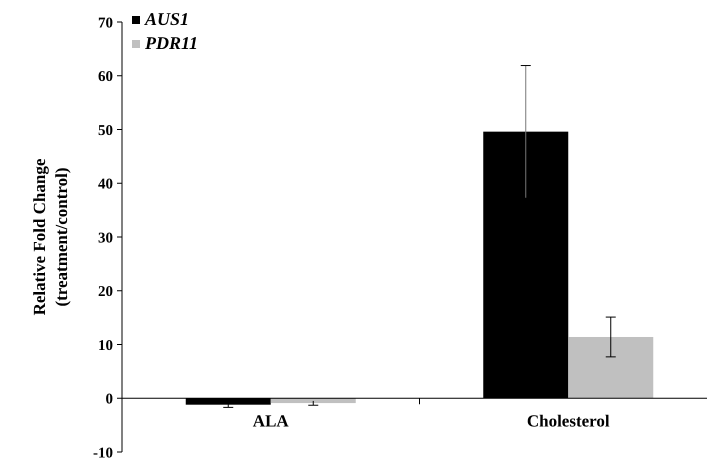  What do you see at coordinates (103, 453) in the screenshot?
I see `y-tick-label: -10` at bounding box center [103, 453].